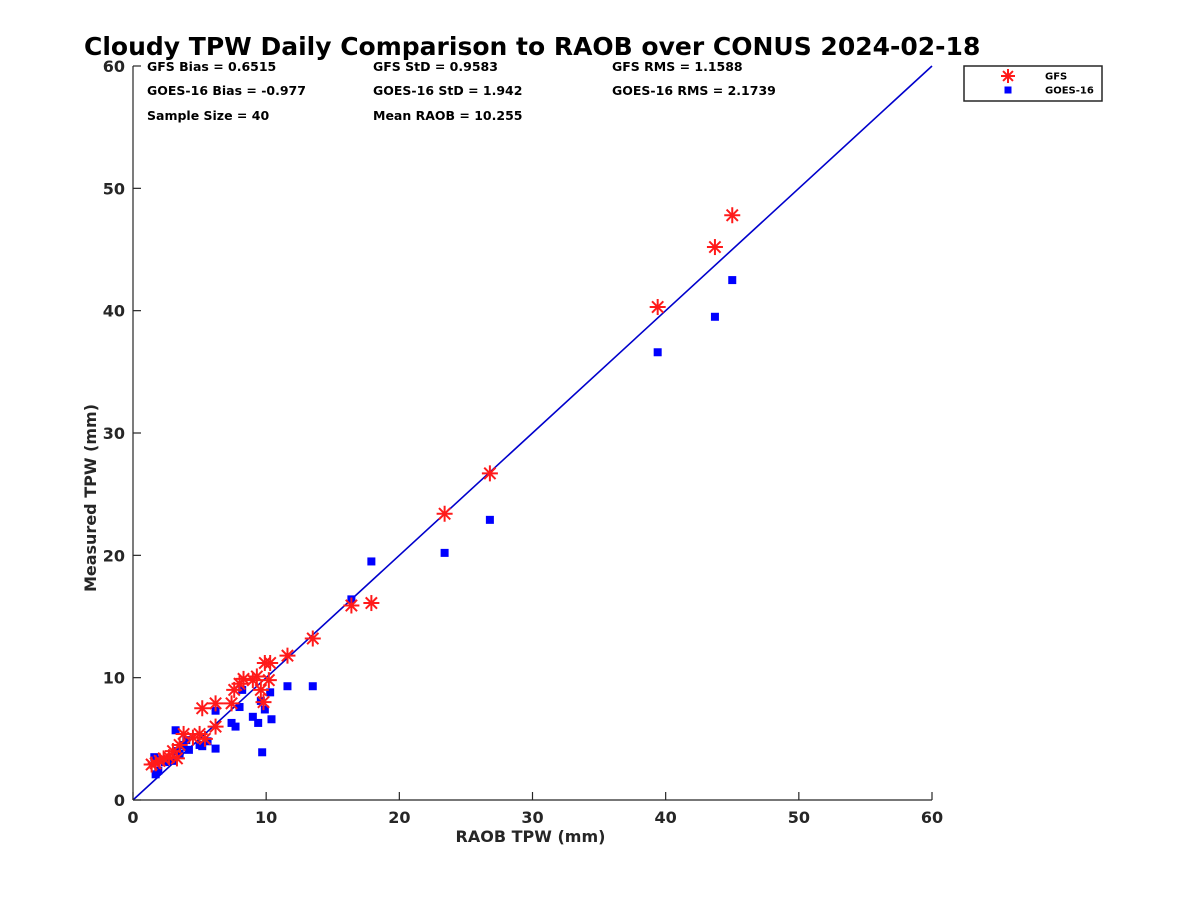 This screenshot has width=1200, height=900. I want to click on legend-marker-goes16, so click(1008, 90).